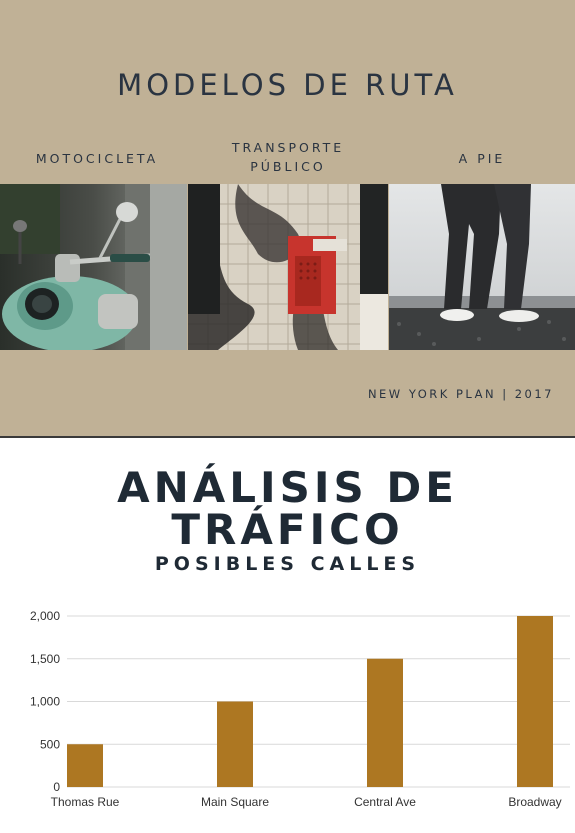  I want to click on chart-title-line2: TRÁFICO, so click(287, 529).